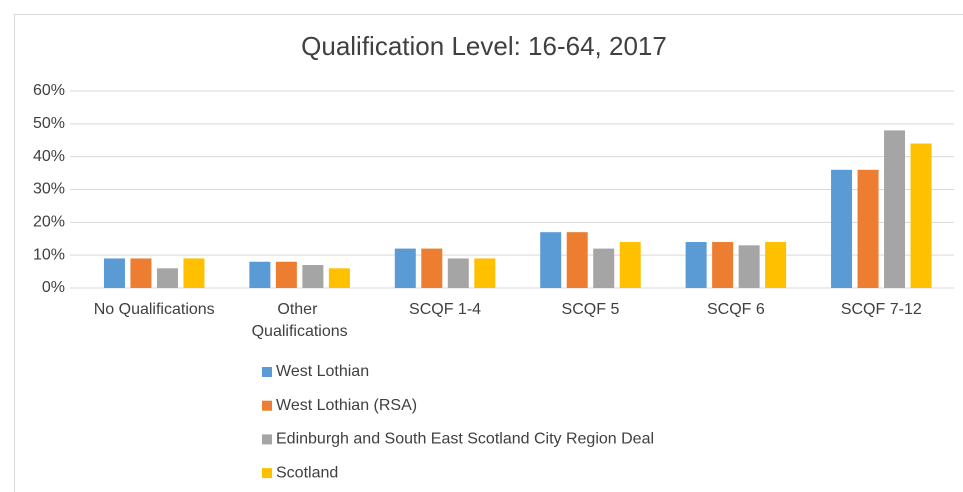 The image size is (963, 492). Describe the element at coordinates (445, 309) in the screenshot. I see `x-tick-label: SCQF 1-4` at that location.